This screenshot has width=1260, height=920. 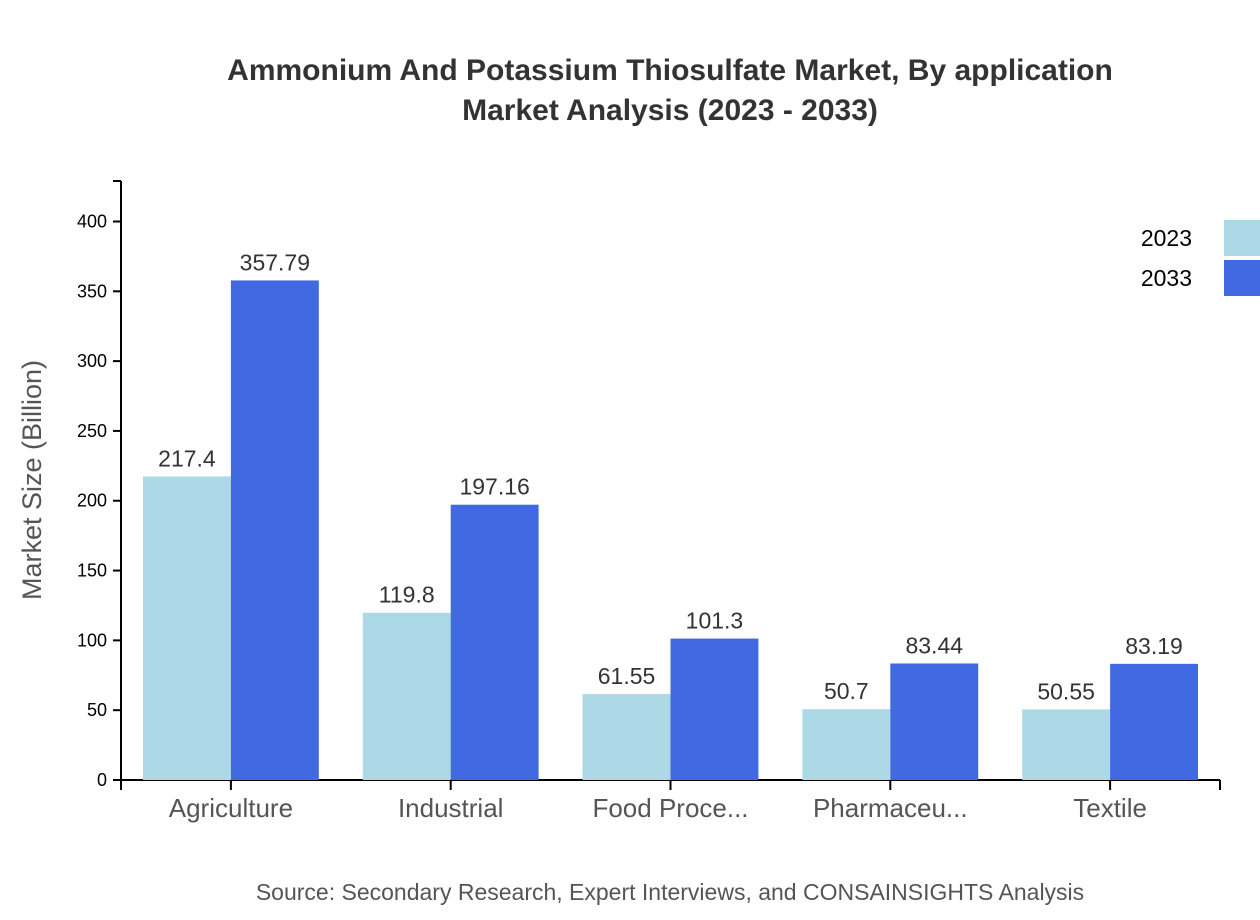 What do you see at coordinates (92, 291) in the screenshot?
I see `y-tick-label: 350` at bounding box center [92, 291].